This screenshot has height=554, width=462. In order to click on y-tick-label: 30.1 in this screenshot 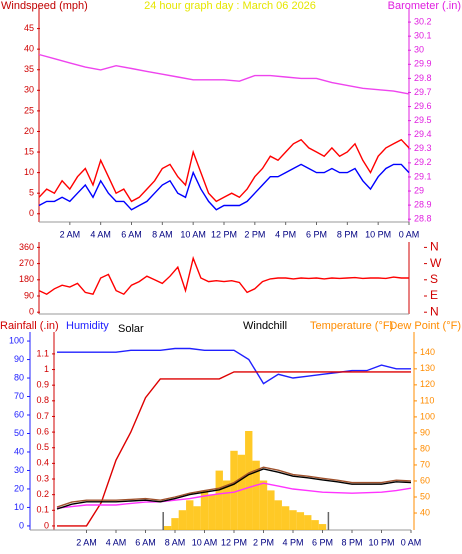, I will do `click(423, 36)`.